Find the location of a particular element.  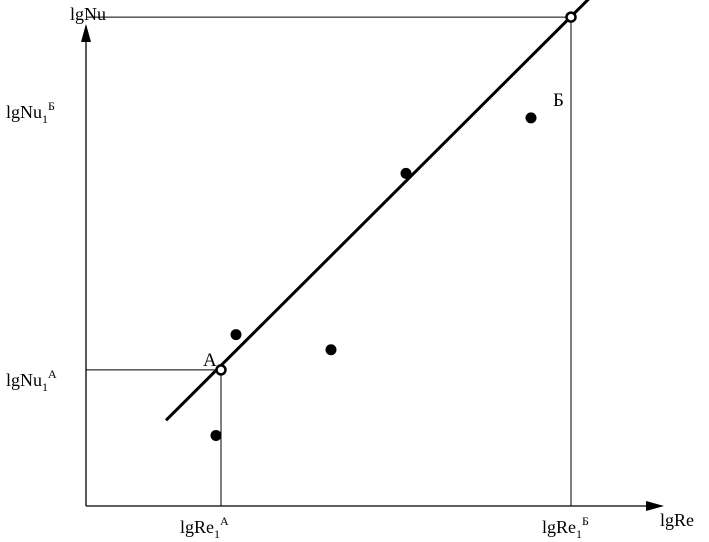

y-tick-b-sup: Б is located at coordinates (51, 106).